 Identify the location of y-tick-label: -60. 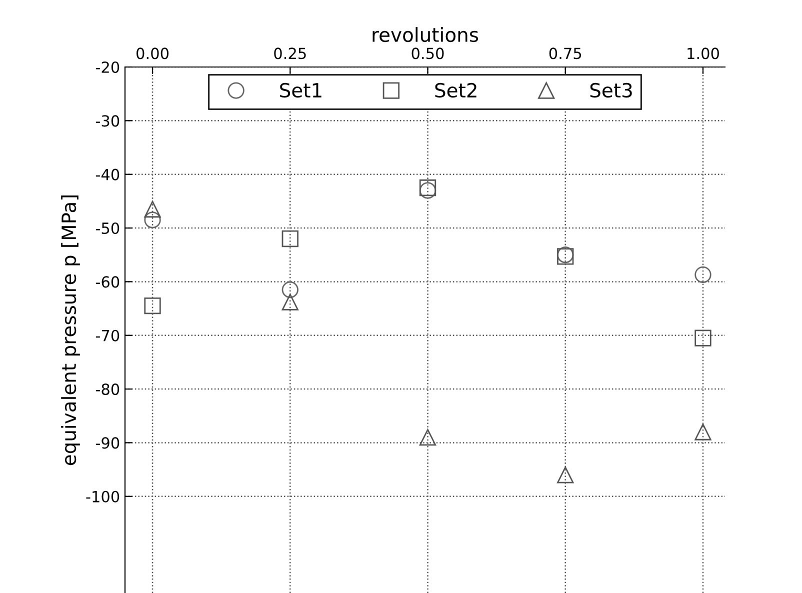
(108, 282).